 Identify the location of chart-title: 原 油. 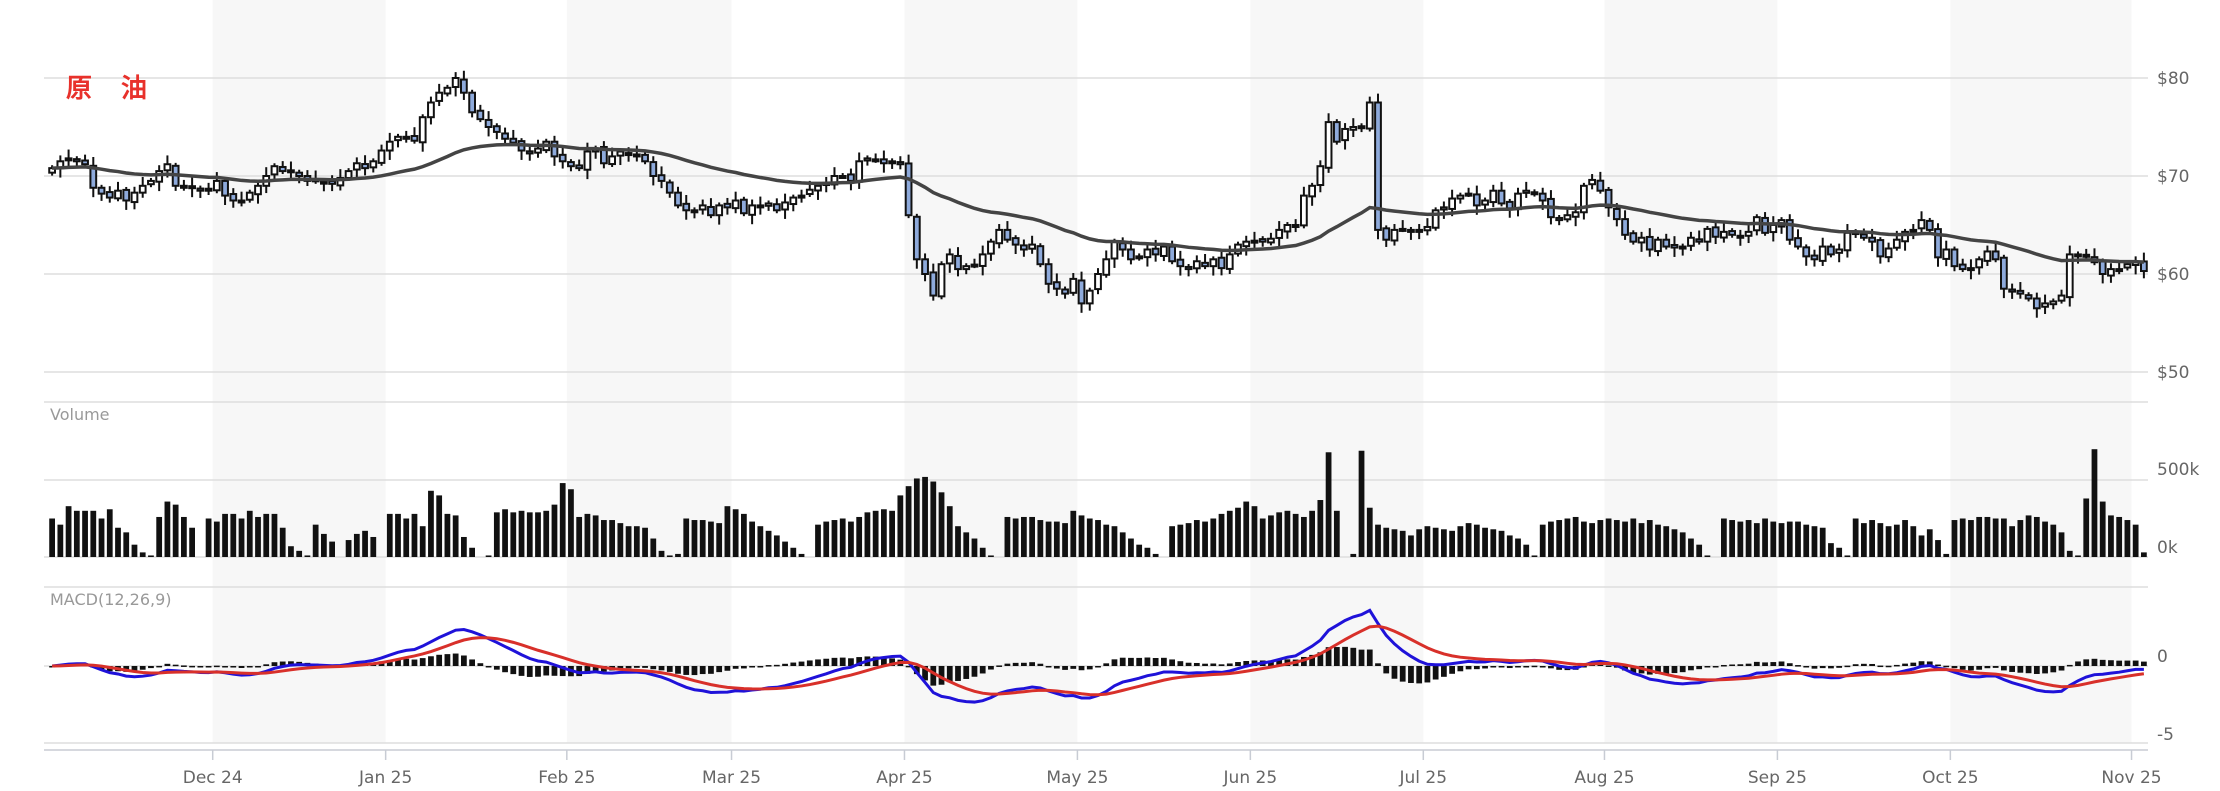
(111, 89).